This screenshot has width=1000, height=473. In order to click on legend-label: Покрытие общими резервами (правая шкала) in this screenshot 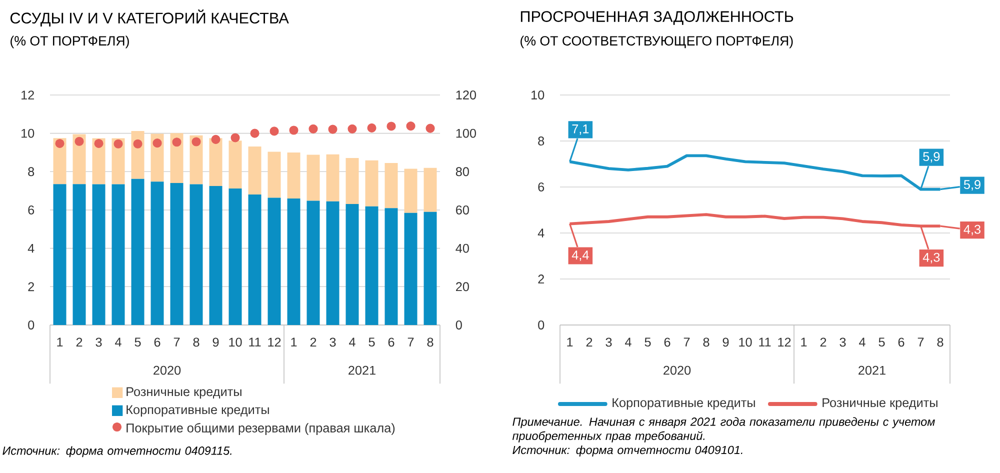, I will do `click(260, 429)`.